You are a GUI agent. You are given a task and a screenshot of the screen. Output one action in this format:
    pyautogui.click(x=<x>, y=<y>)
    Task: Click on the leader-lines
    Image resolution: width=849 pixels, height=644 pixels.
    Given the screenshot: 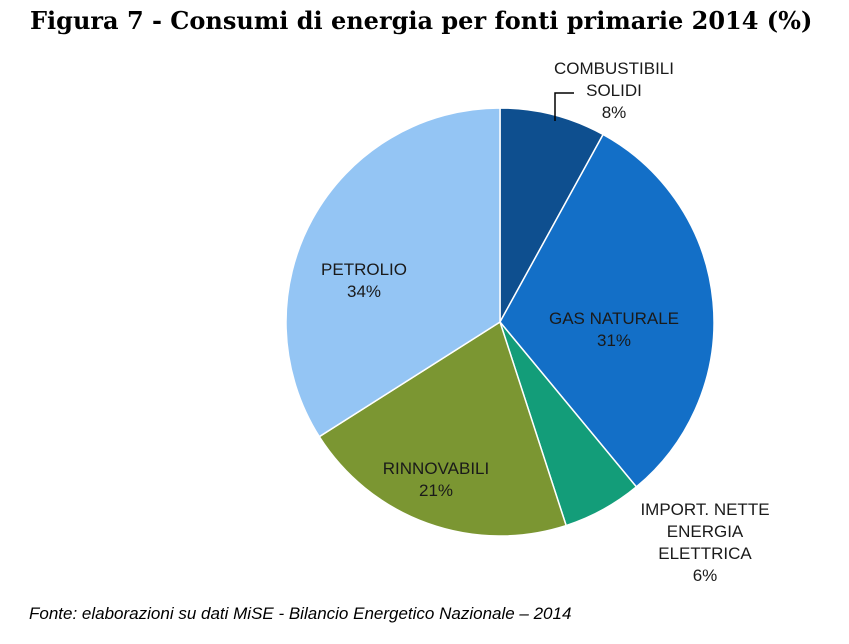 What is the action you would take?
    pyautogui.click(x=564, y=106)
    